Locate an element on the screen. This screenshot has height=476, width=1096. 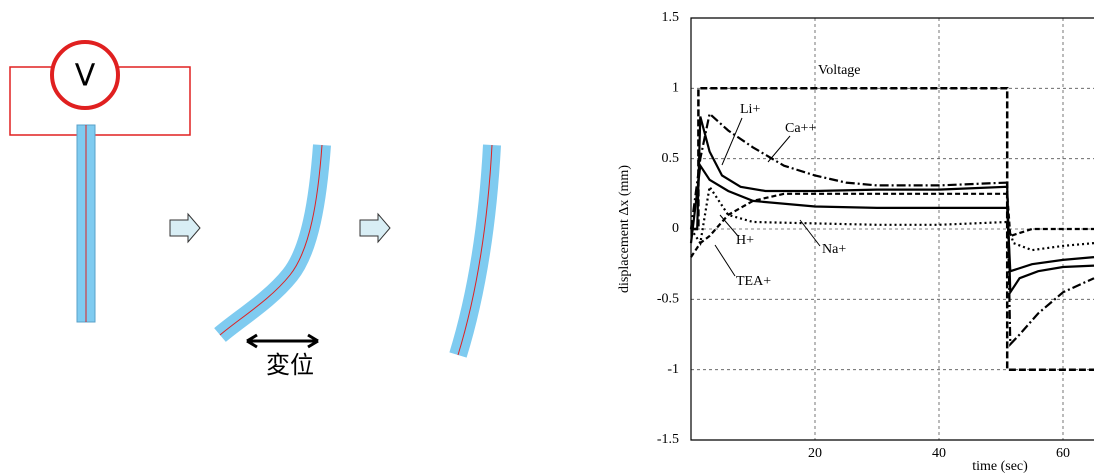
series-label: Voltage is located at coordinates (839, 70).